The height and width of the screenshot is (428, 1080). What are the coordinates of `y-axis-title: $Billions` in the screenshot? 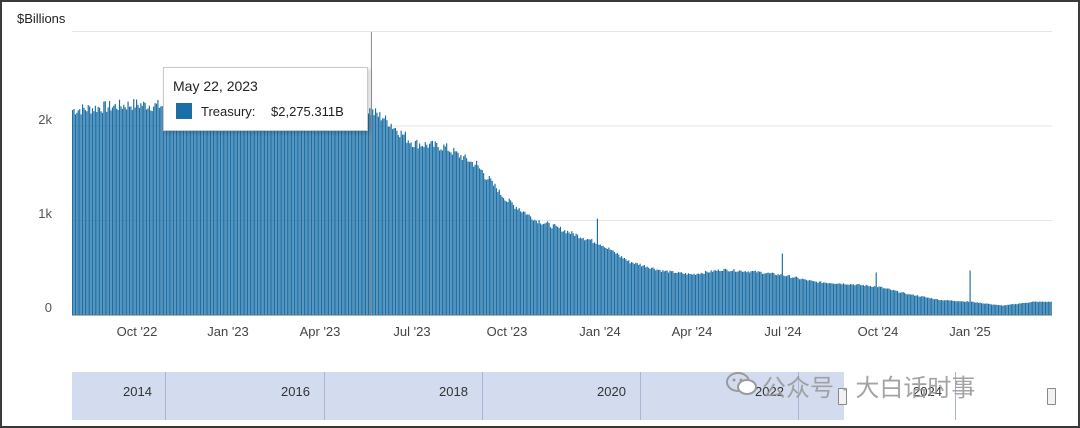 It's located at (41, 18).